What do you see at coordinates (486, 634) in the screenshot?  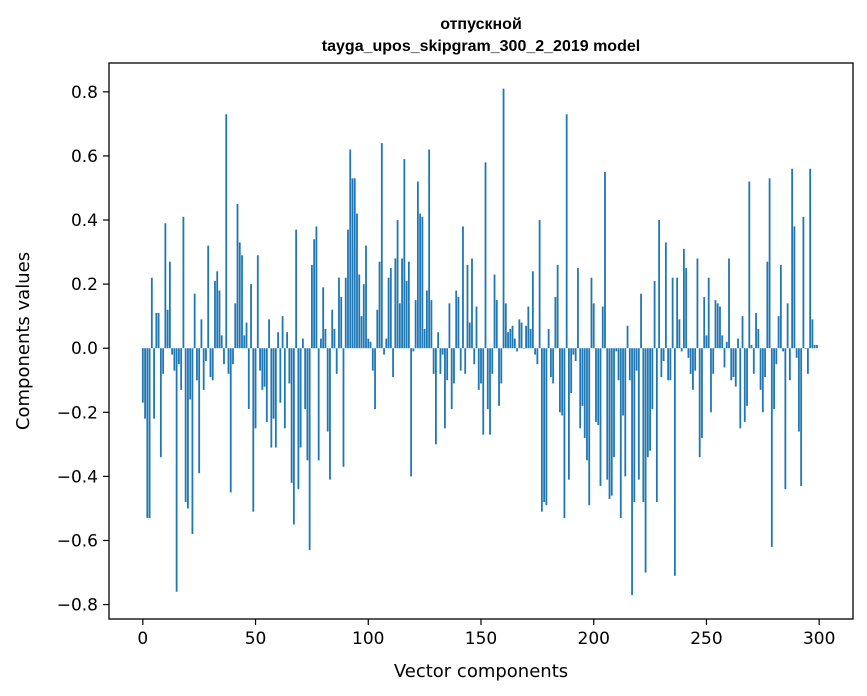 I see `x-axis-ticks: 0 50 100 150 200 250 300` at bounding box center [486, 634].